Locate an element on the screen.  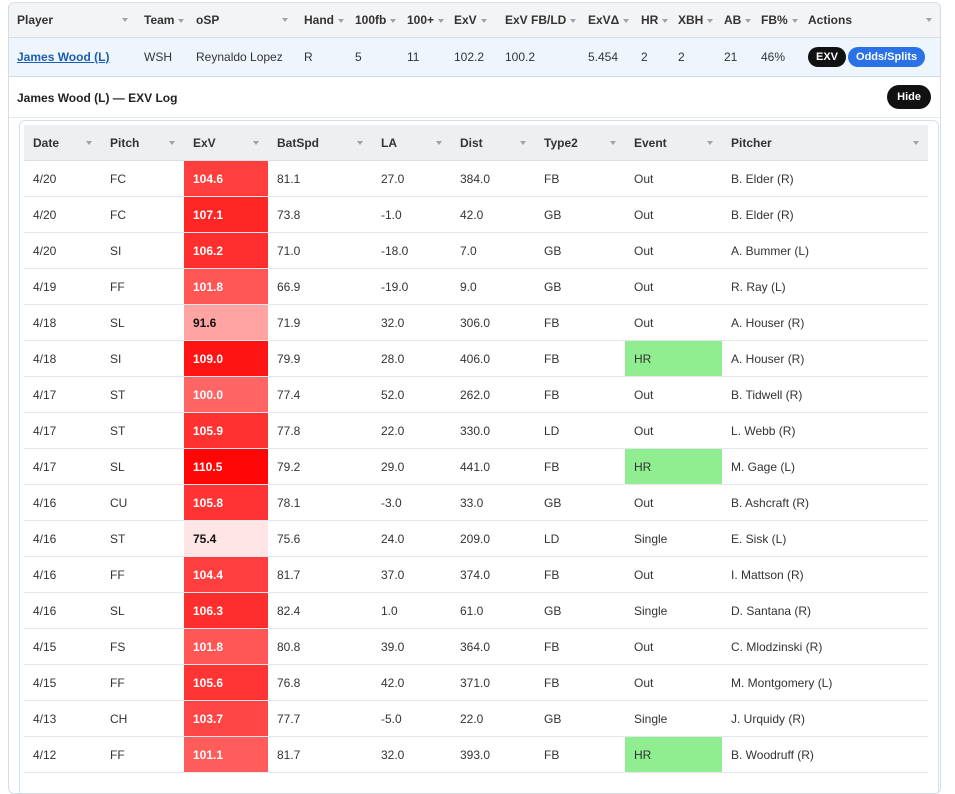
log-col-type2: Type2 is located at coordinates (580, 143).